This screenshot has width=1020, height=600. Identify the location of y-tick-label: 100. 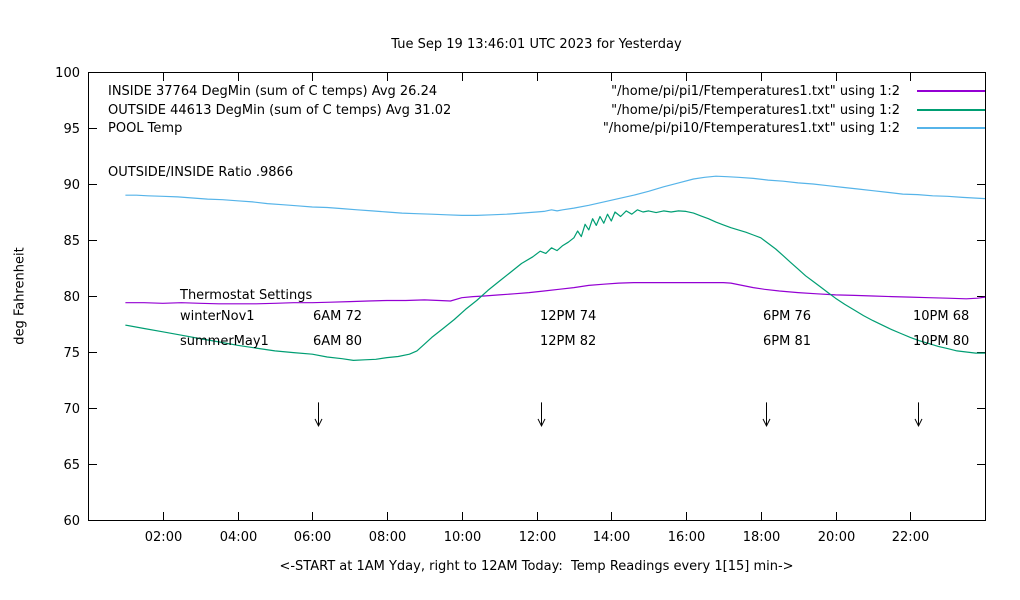
(67, 73).